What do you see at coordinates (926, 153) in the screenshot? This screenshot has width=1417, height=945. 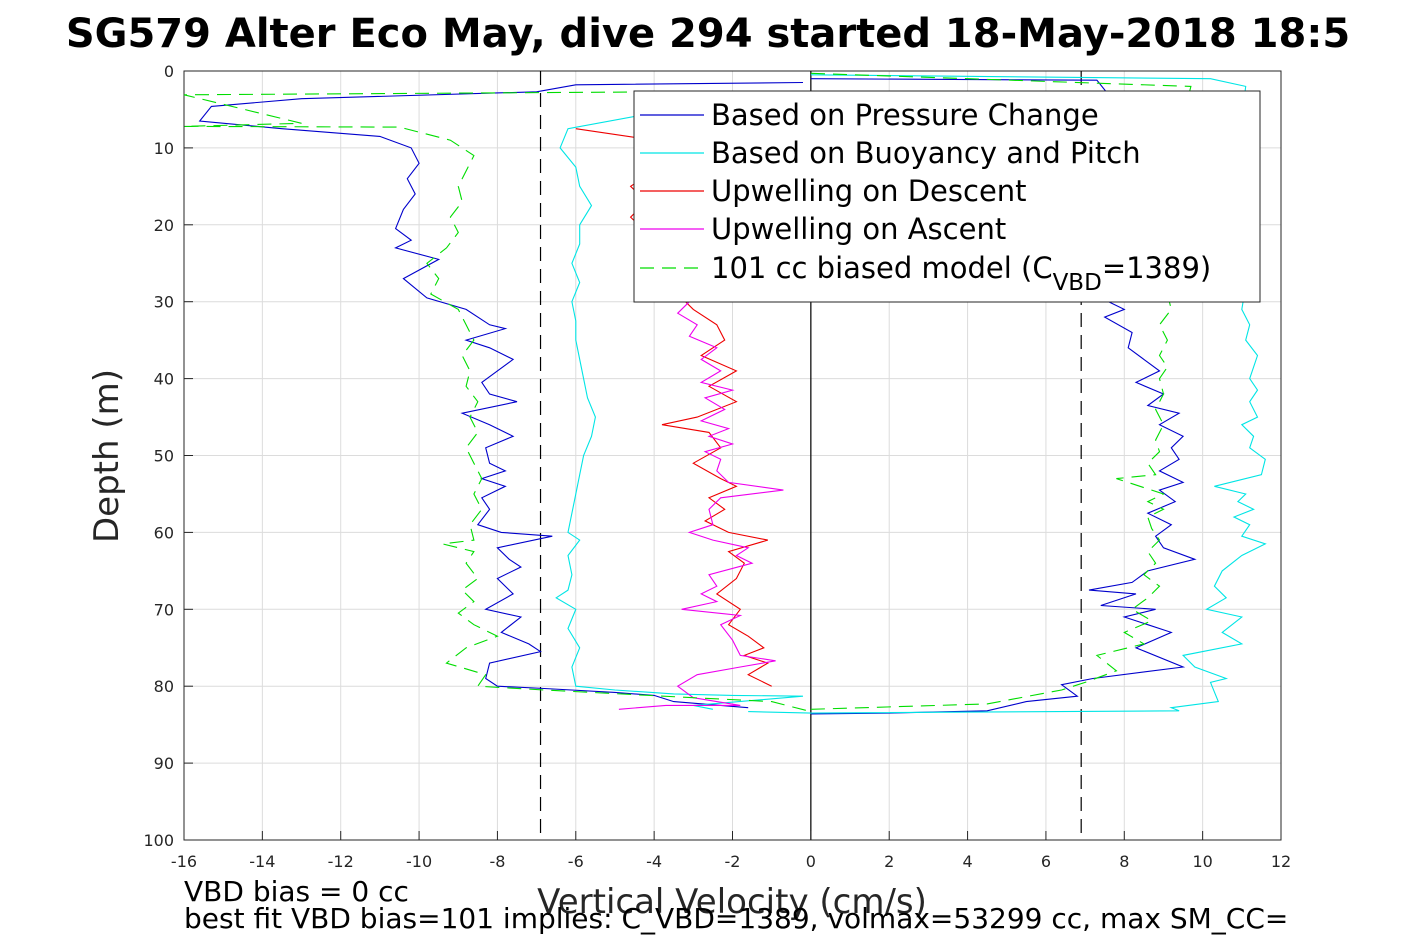 I see `legend-entry-label: Based on Buoyancy and Pitch` at bounding box center [926, 153].